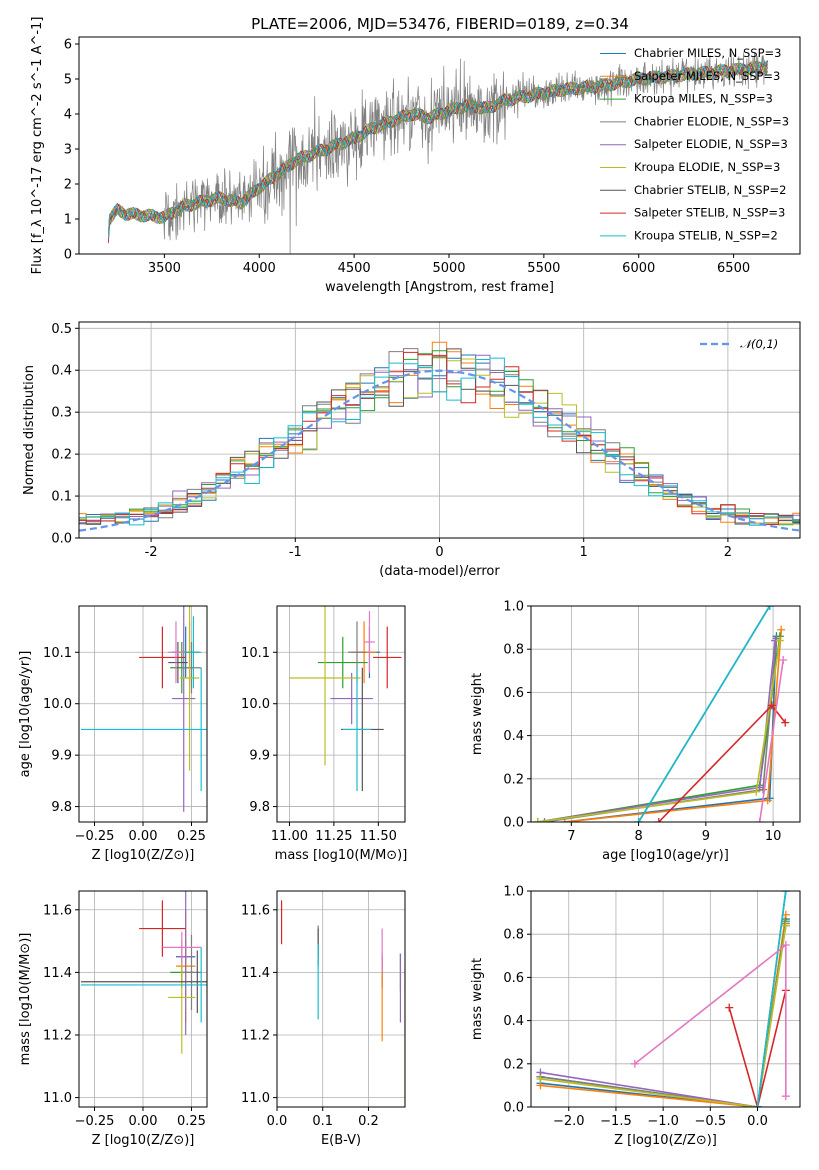 The width and height of the screenshot is (819, 1170). Describe the element at coordinates (143, 836) in the screenshot. I see `x-tick-label: 0.00` at that location.